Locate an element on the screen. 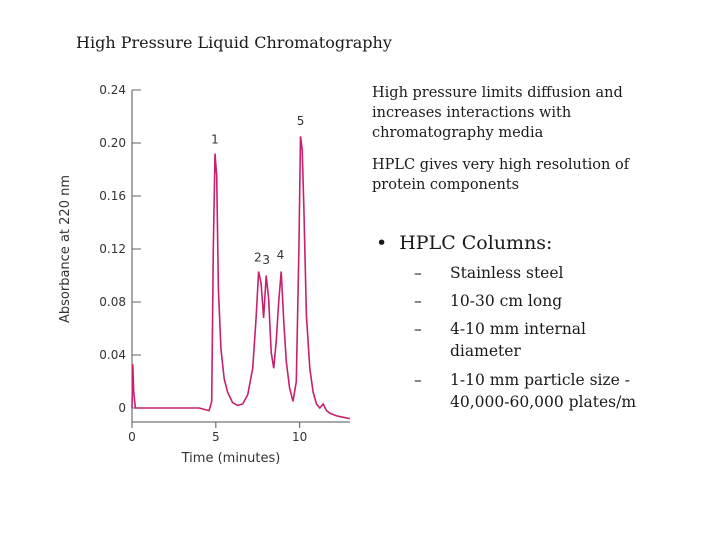 This screenshot has height=540, width=720. bullet-hplc-columns: • HPLC Columns: is located at coordinates (464, 243).